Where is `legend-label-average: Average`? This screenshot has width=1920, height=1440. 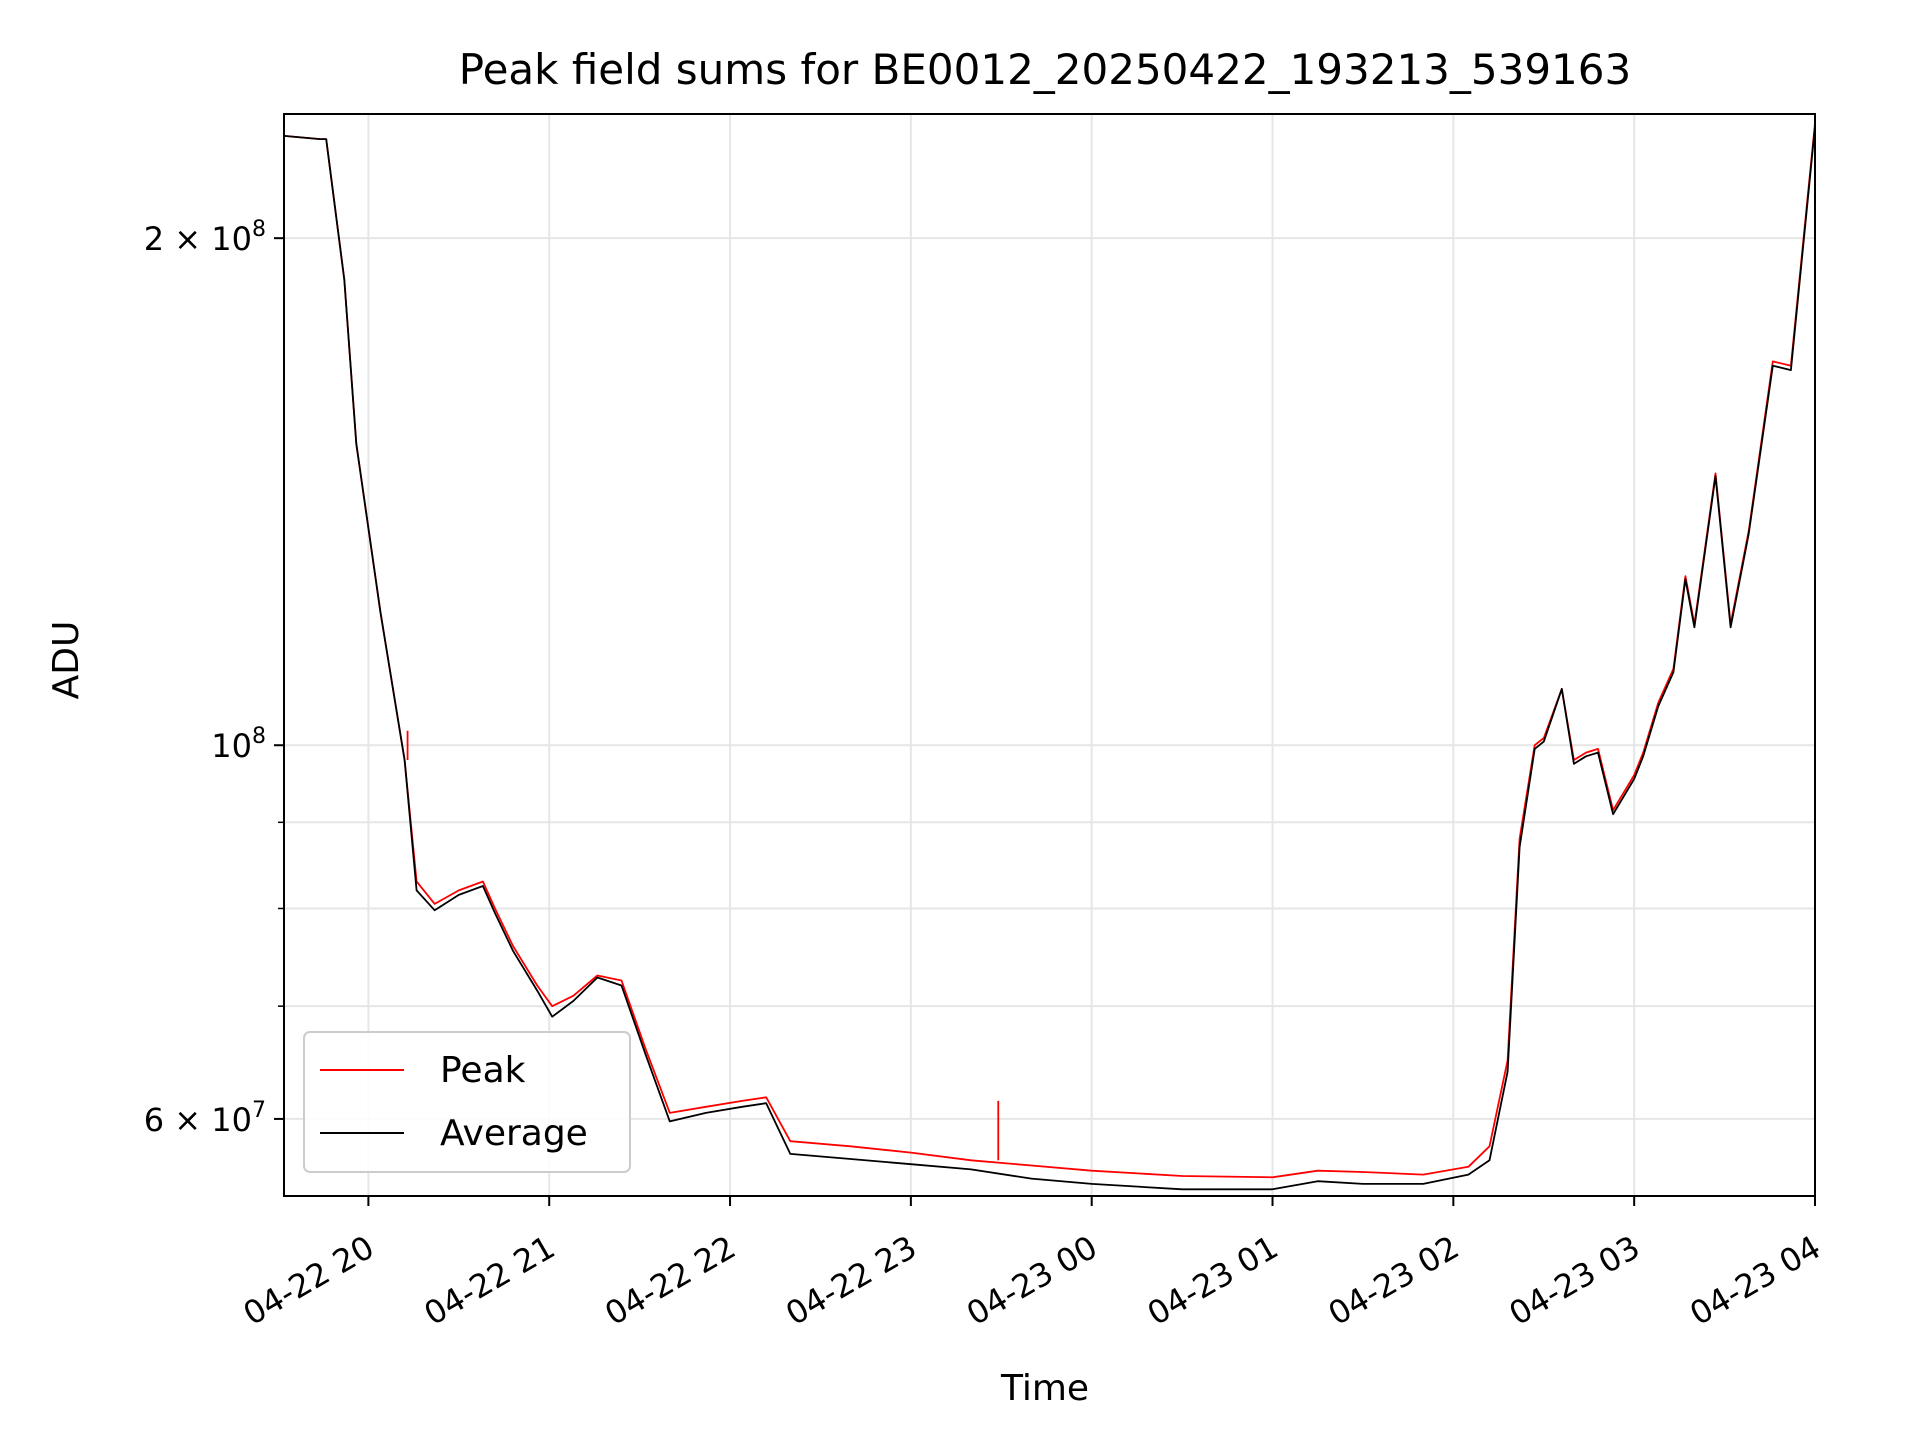
legend-label-average: Average is located at coordinates (514, 1133).